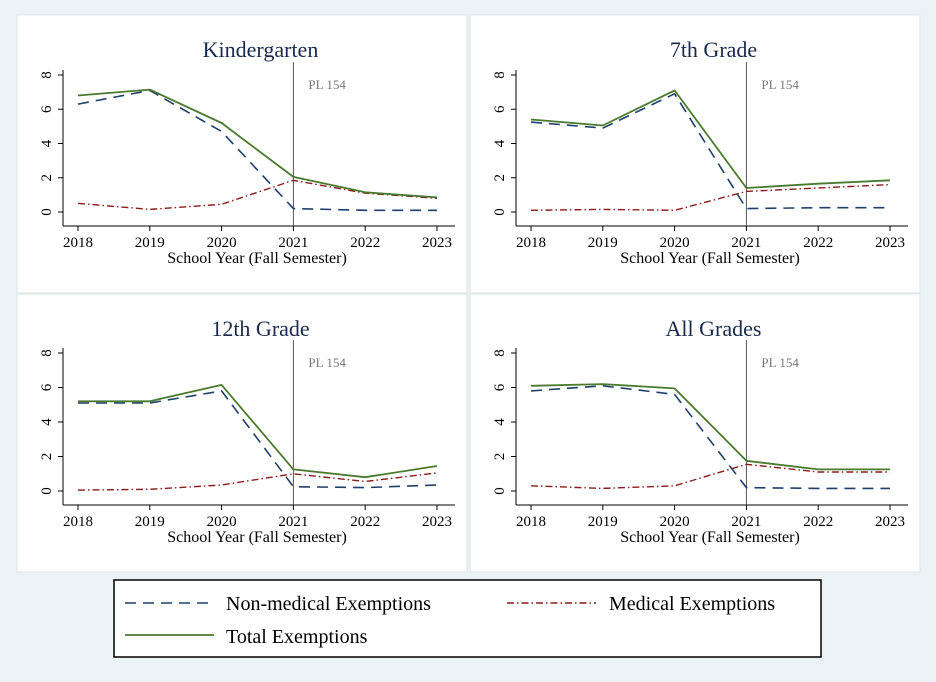  What do you see at coordinates (714, 328) in the screenshot?
I see `panel-title: All Grades` at bounding box center [714, 328].